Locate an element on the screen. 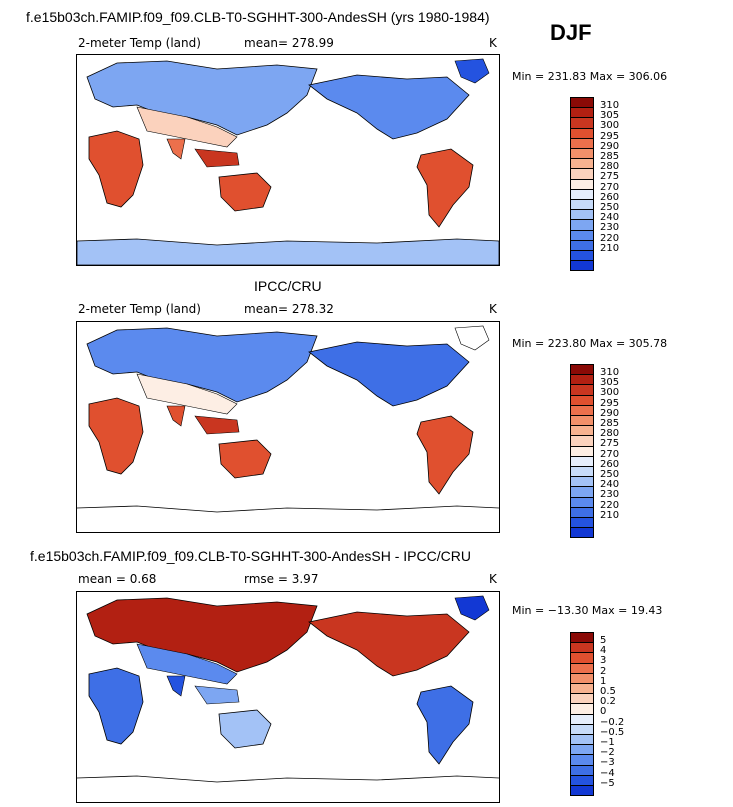 This screenshot has width=733, height=807. colorbar-tick-label: −4 is located at coordinates (607, 773).